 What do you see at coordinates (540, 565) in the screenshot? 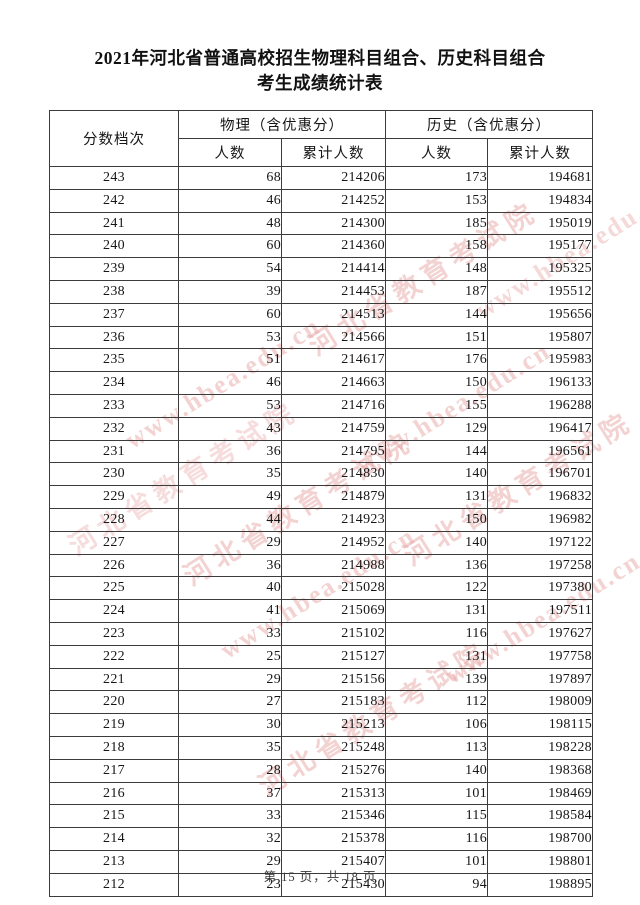
I see `cell-history-cumulative: 197258` at bounding box center [540, 565].